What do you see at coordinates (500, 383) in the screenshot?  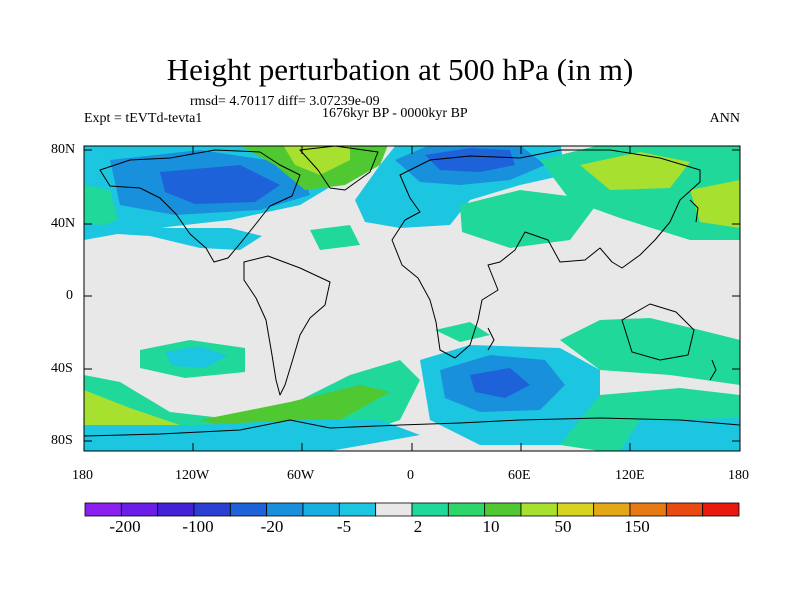 I see `contour-south-atlantic-deep-blue` at bounding box center [500, 383].